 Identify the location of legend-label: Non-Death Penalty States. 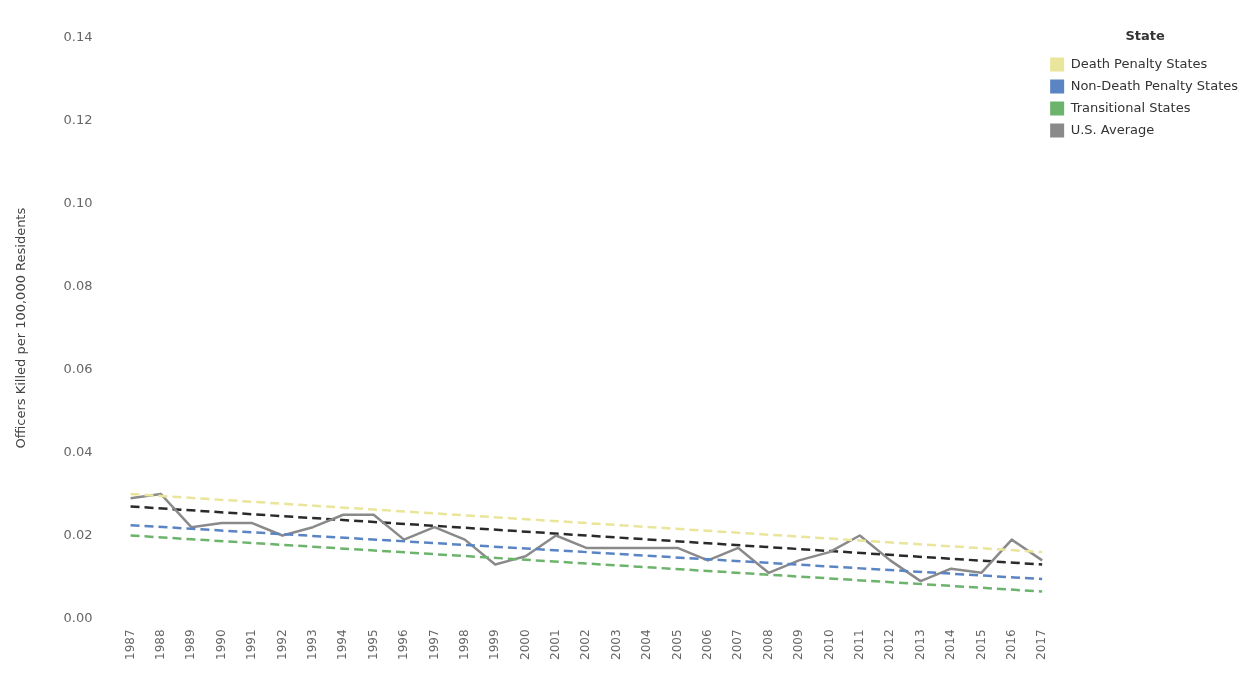
(1154, 85).